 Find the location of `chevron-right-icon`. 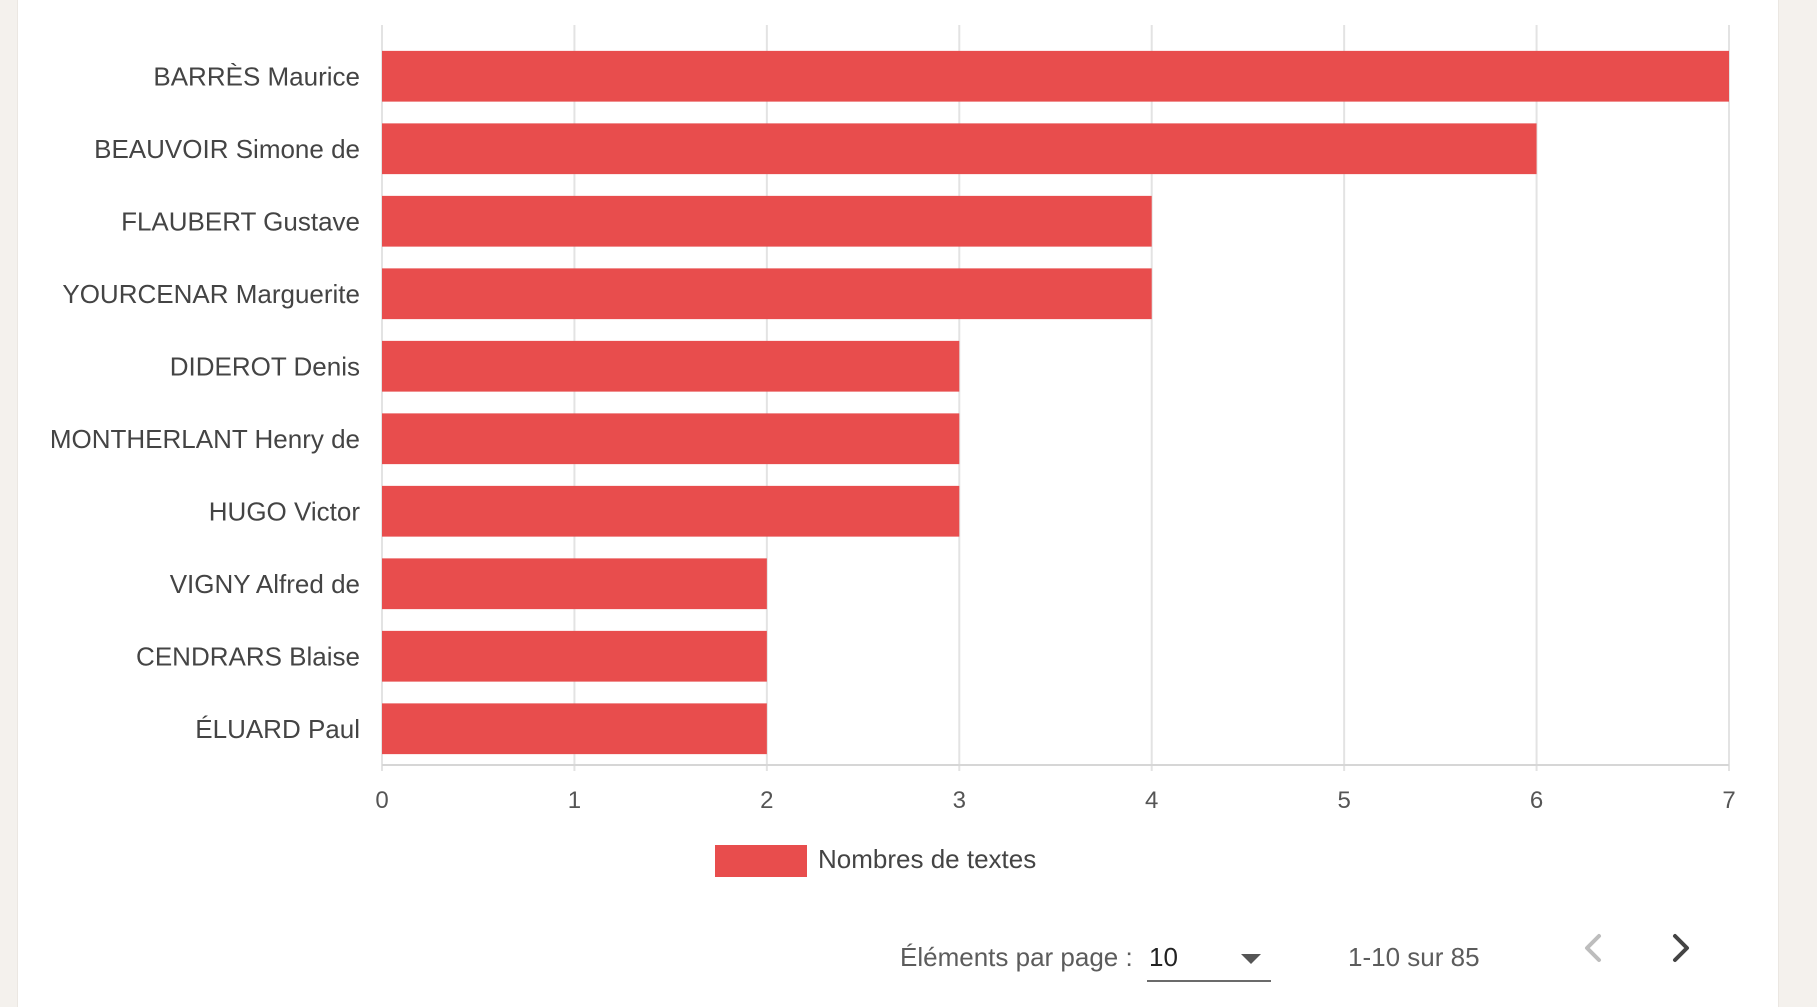

chevron-right-icon is located at coordinates (1681, 948).